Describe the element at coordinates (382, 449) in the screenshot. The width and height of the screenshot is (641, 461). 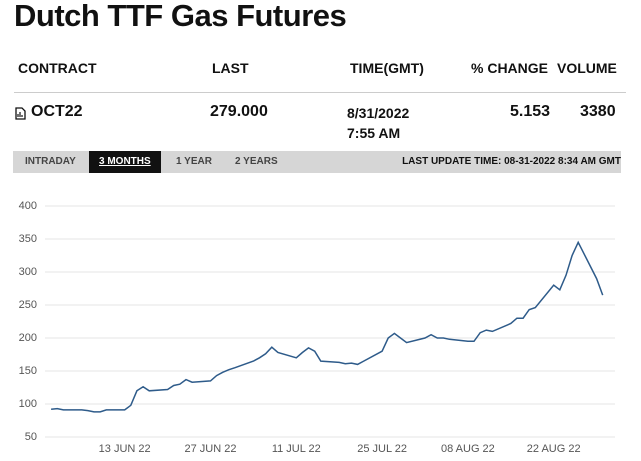
I see `x-tick-label: 25 JUL 22` at that location.